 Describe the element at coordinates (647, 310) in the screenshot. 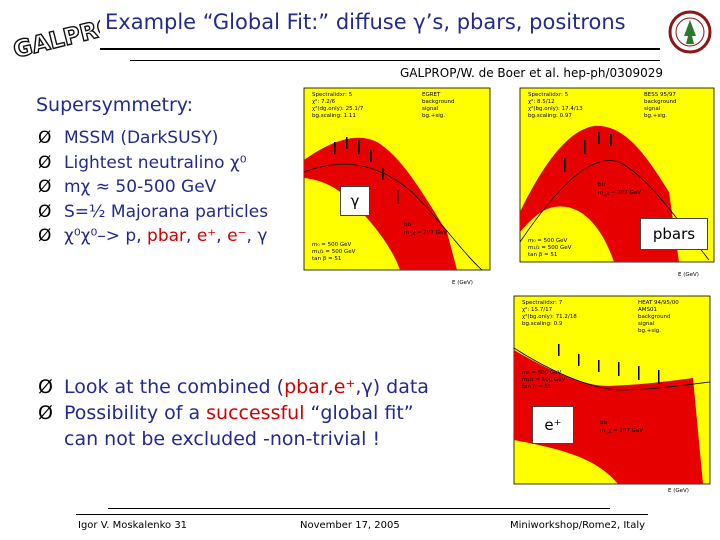

I see `positron-legend: AMS01` at that location.